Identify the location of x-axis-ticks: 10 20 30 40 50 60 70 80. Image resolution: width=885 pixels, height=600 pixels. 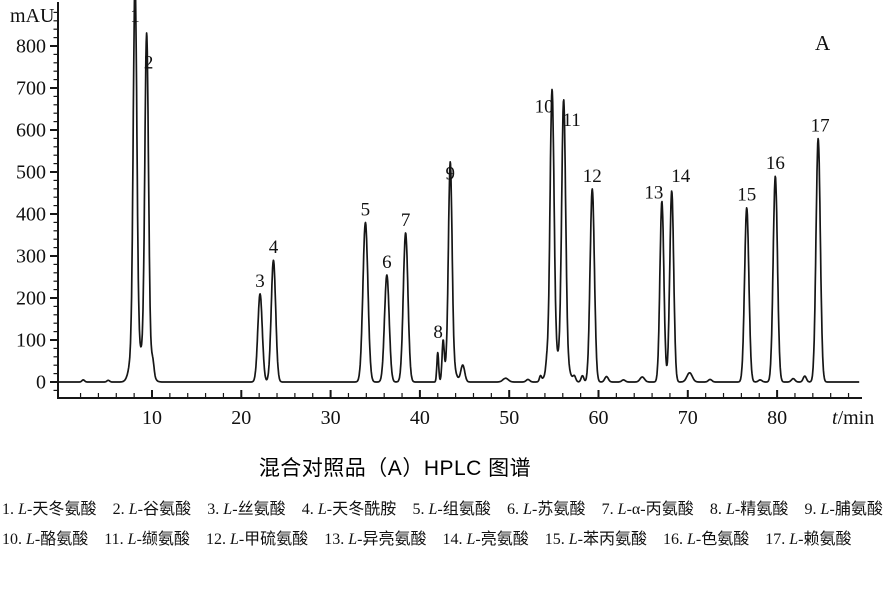
(464, 409).